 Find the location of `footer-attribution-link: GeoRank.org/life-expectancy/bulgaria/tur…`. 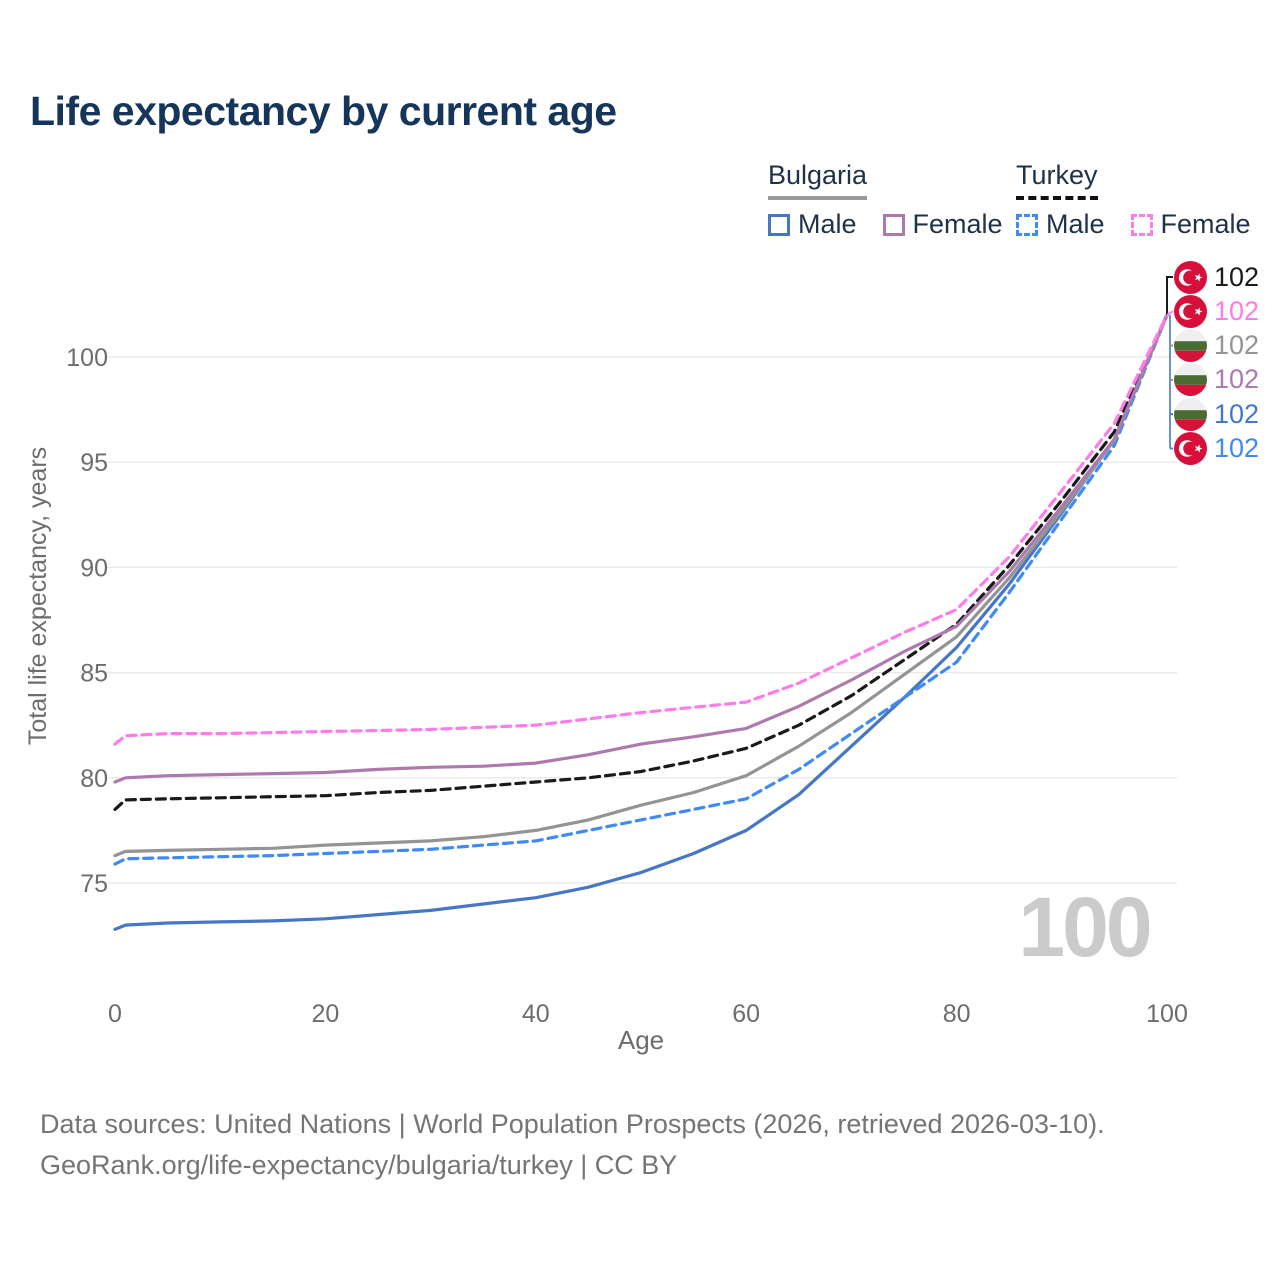

footer-attribution-link: GeoRank.org/life-expectancy/bulgaria/tur… is located at coordinates (359, 1165).